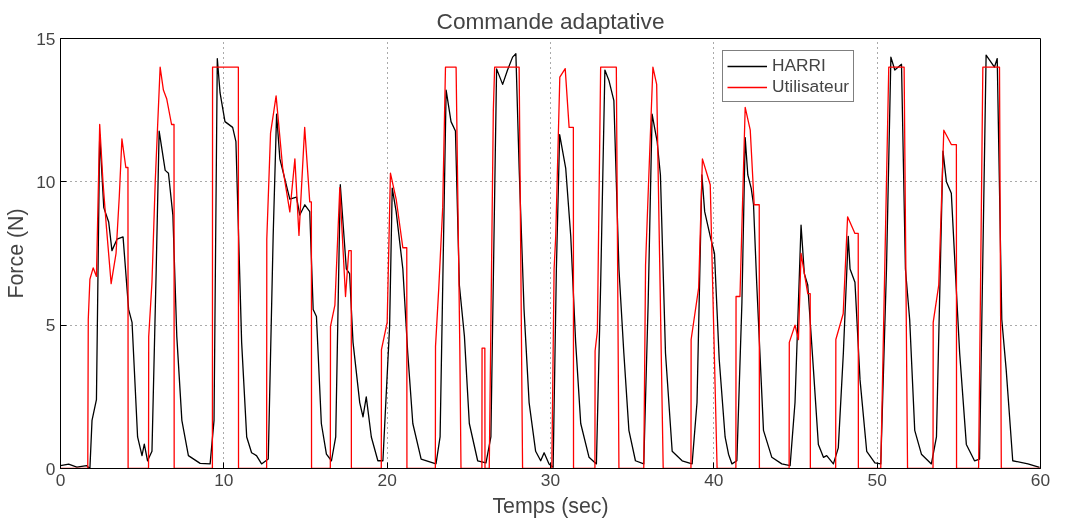  Describe the element at coordinates (877, 479) in the screenshot. I see `x-tick-label: 50` at that location.